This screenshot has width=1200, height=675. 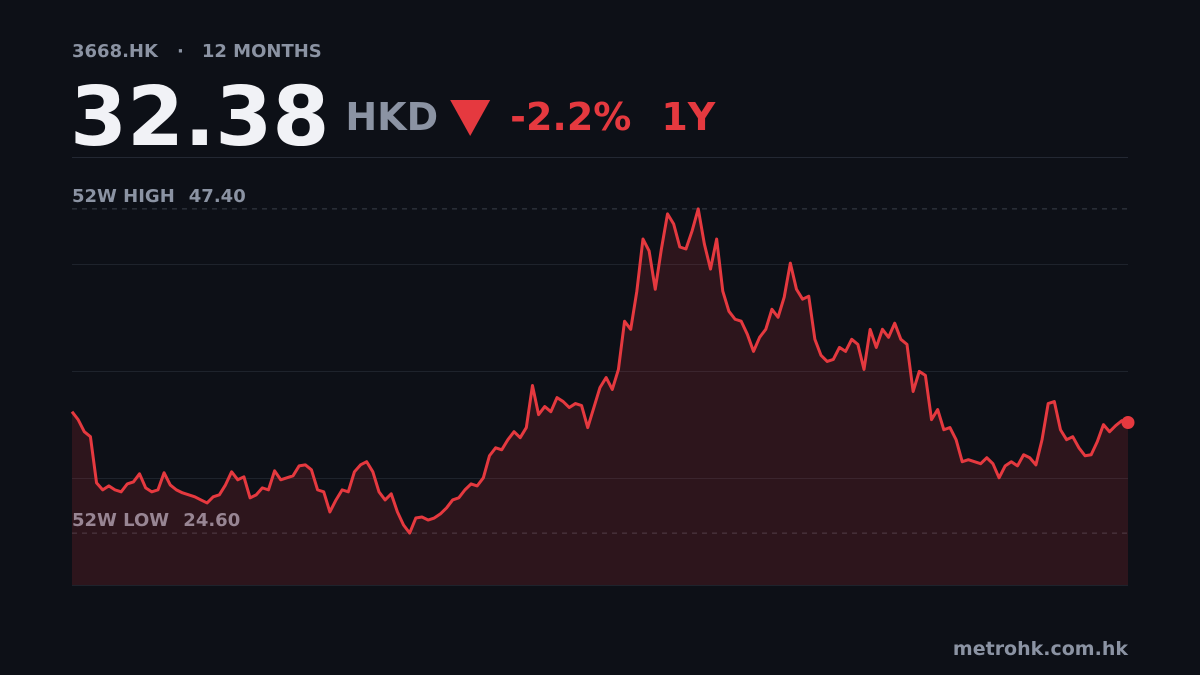 What do you see at coordinates (688, 117) in the screenshot?
I see `range: 1Y` at bounding box center [688, 117].